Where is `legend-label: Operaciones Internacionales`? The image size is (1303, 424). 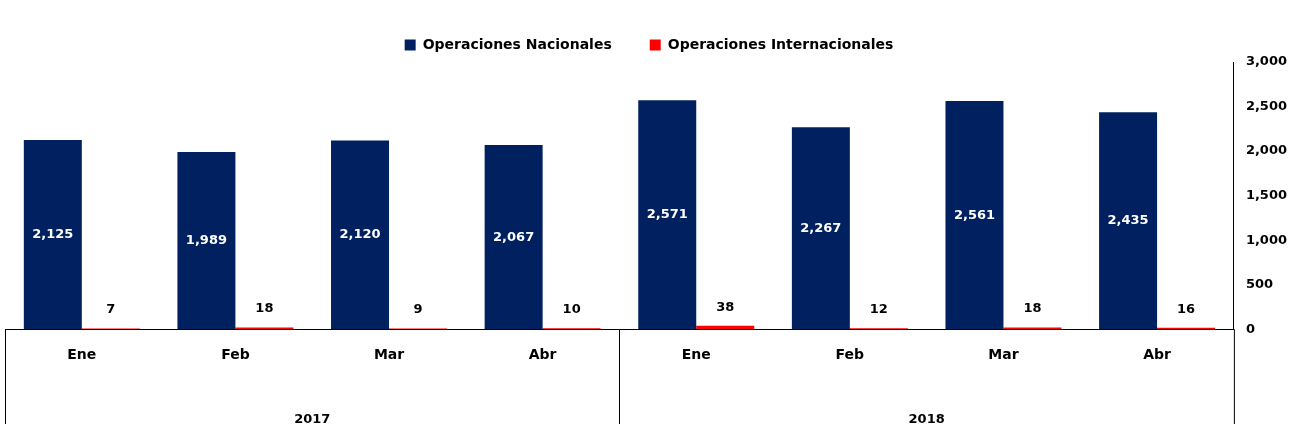 legend-label: Operaciones Internacionales is located at coordinates (780, 43).